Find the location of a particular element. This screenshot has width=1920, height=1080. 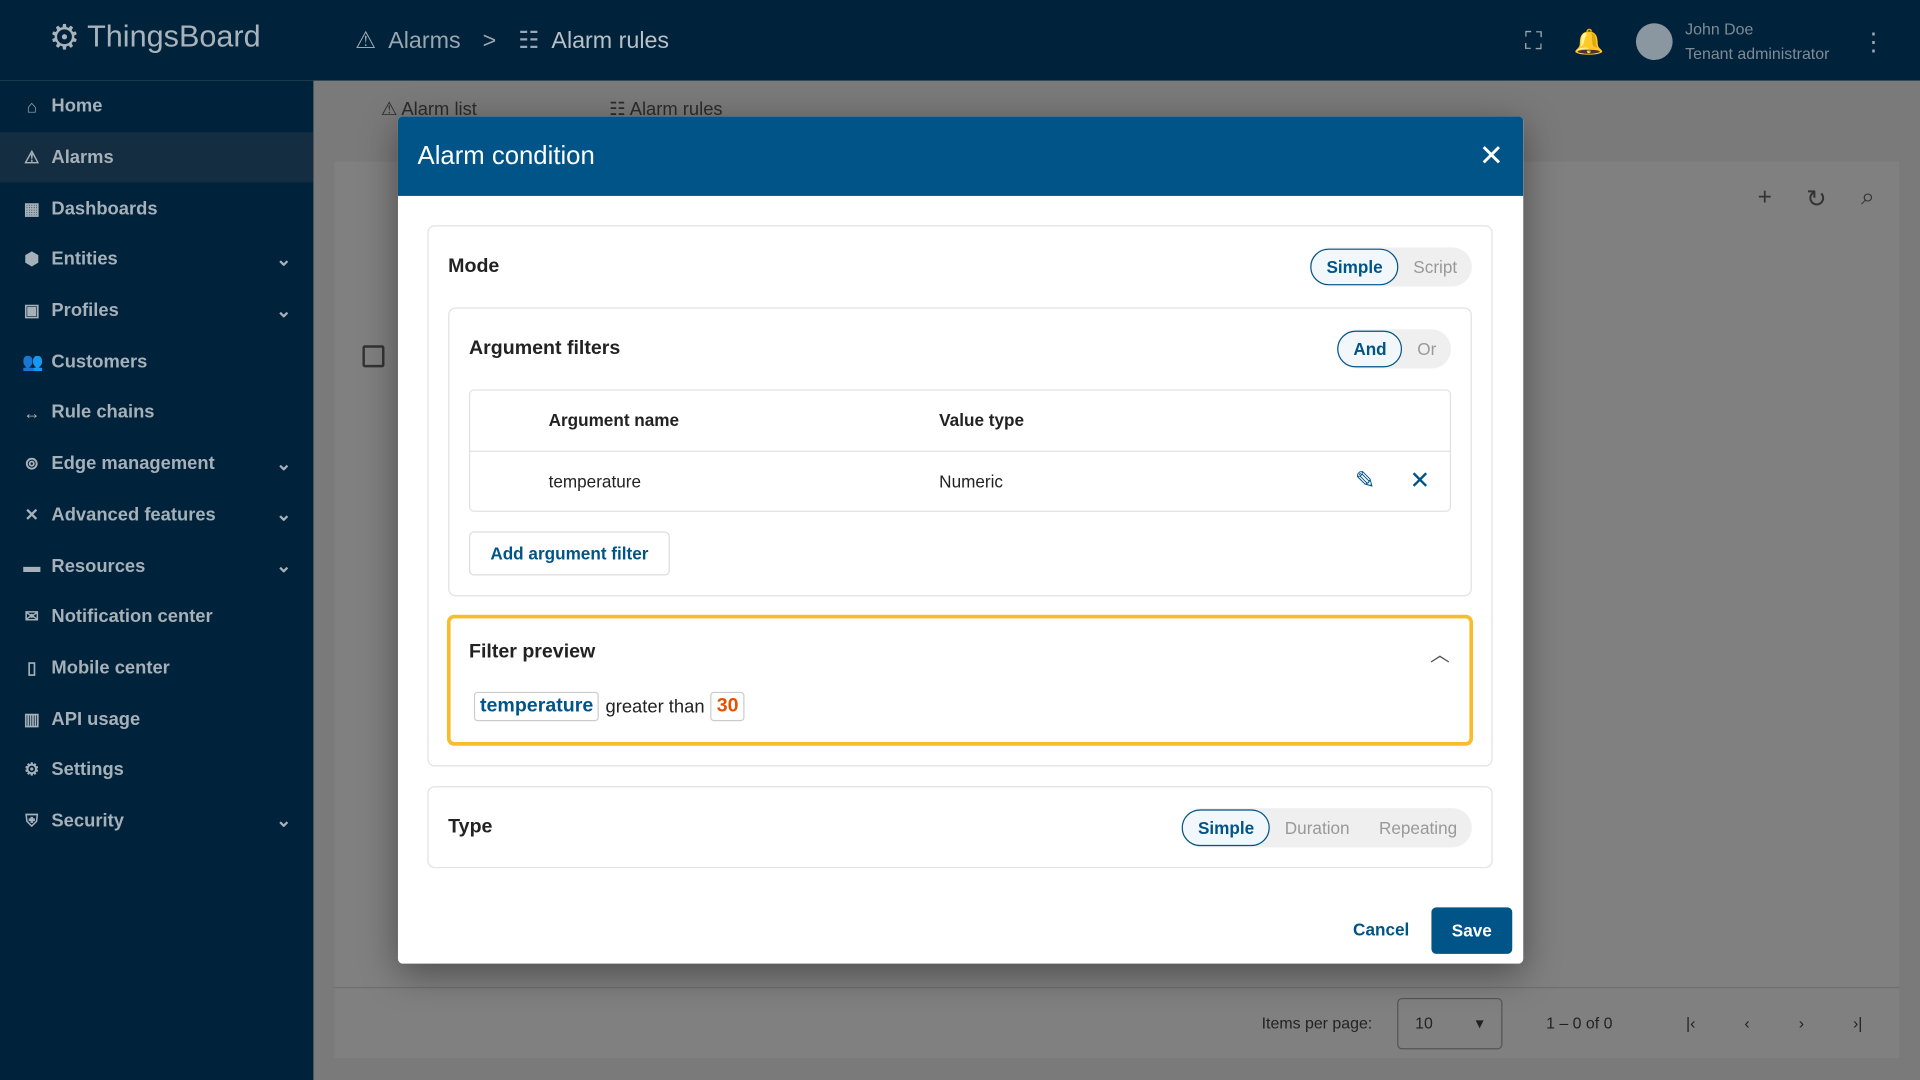

profiles-icon: ▣ is located at coordinates (31, 310).